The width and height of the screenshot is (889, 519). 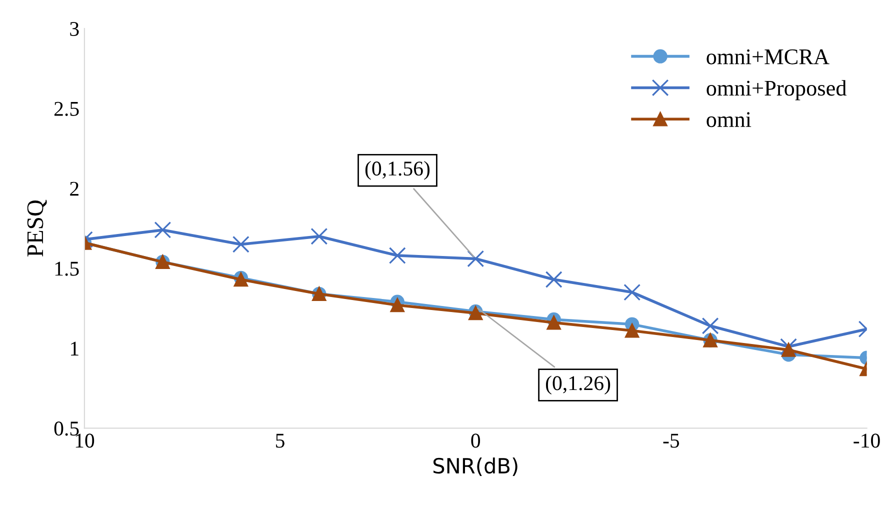 I want to click on x-tick-label: 0, so click(x=475, y=441).